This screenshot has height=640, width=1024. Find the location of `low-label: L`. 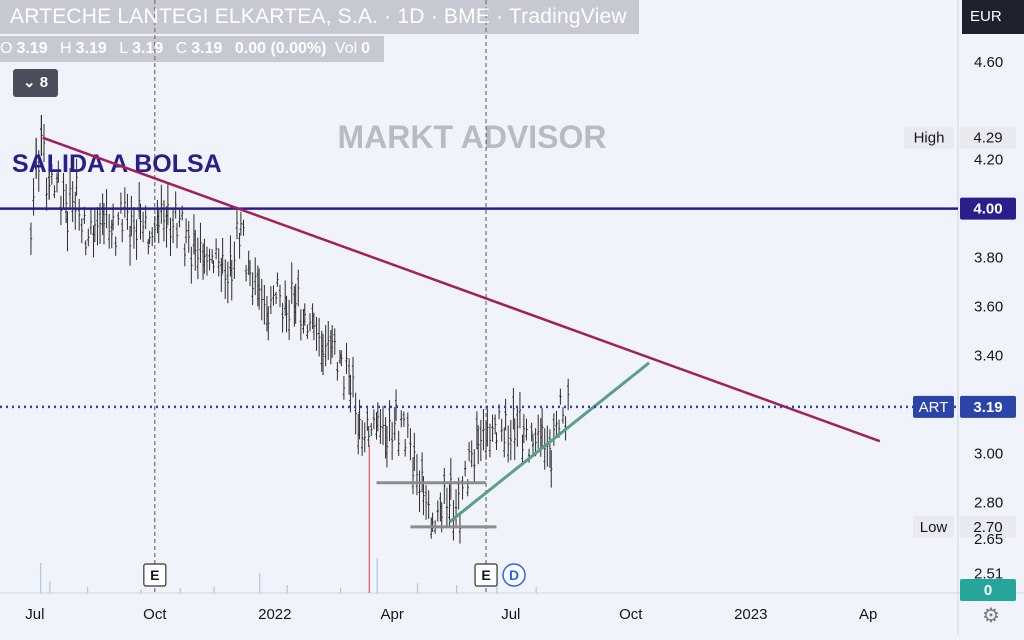

low-label: L is located at coordinates (124, 48).